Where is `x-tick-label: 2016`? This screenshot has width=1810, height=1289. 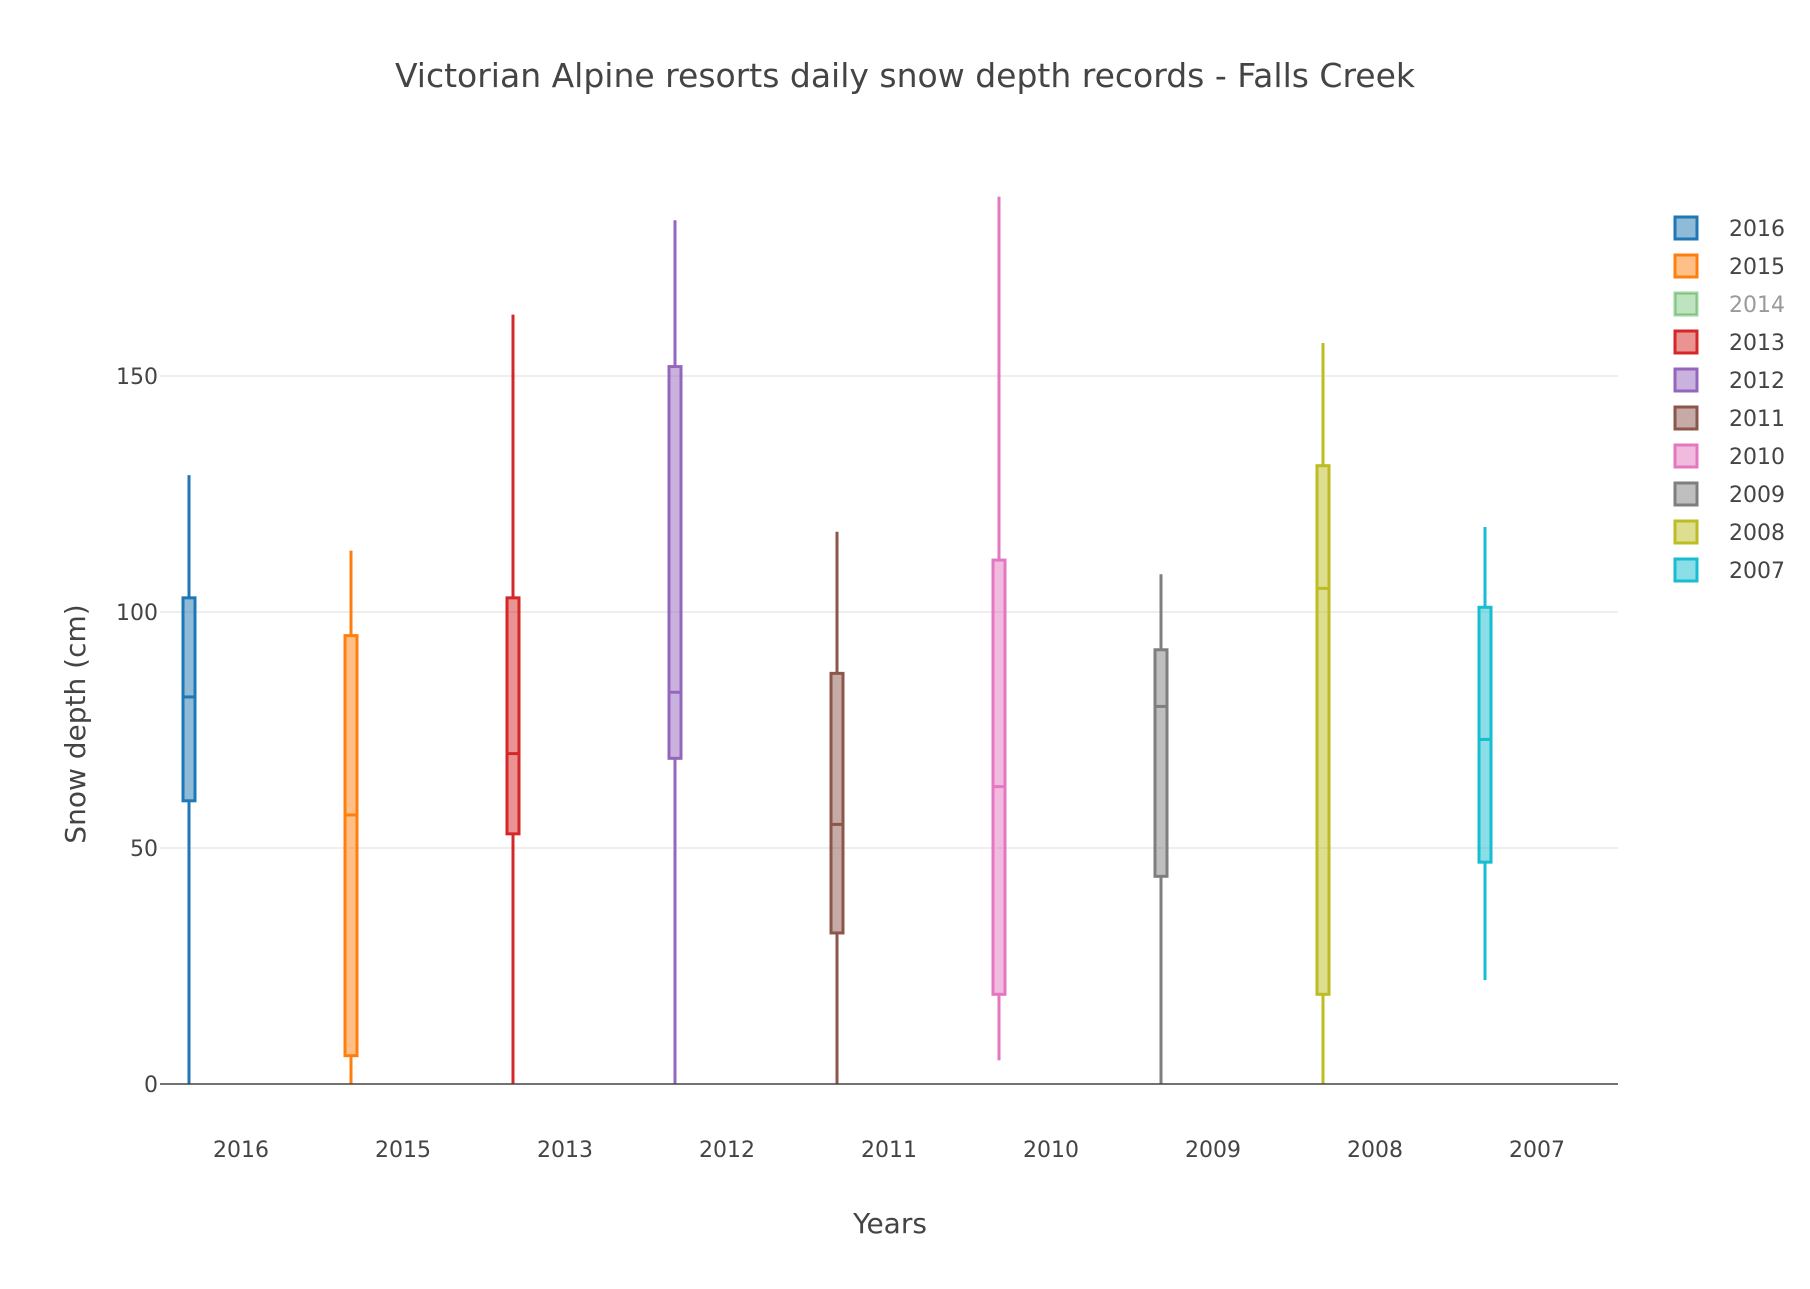 x-tick-label: 2016 is located at coordinates (241, 1150).